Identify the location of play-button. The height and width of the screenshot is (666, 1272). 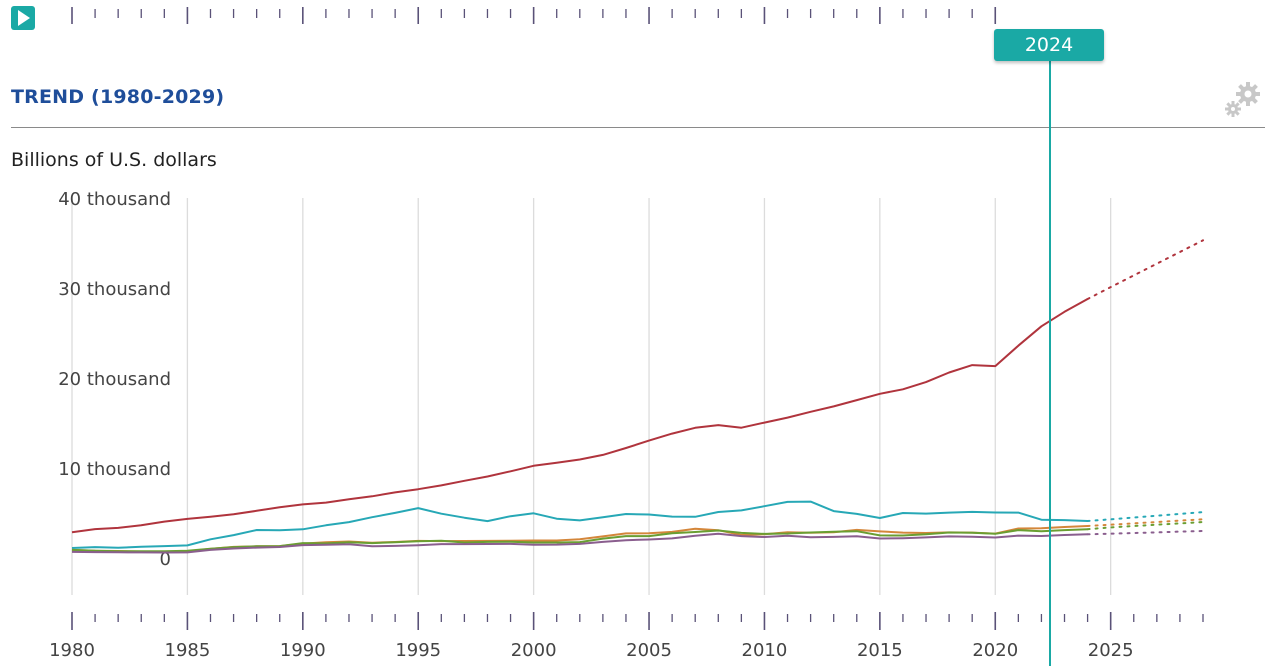
(23, 18).